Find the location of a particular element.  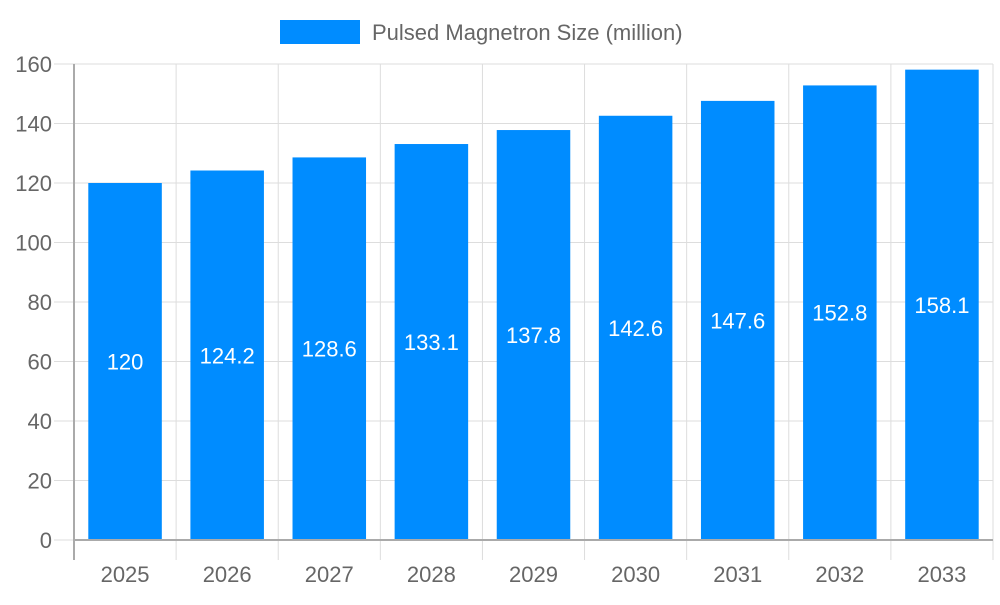

legend: Pulsed Magnetron Size (million) is located at coordinates (481, 32).